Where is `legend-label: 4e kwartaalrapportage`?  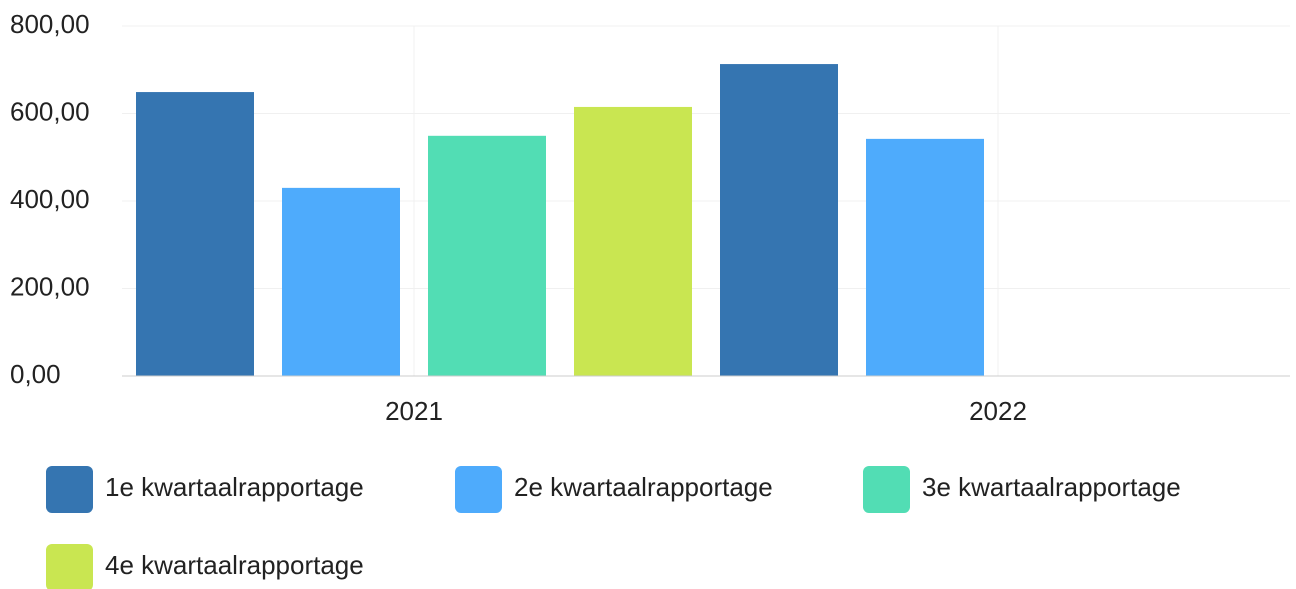 legend-label: 4e kwartaalrapportage is located at coordinates (234, 565).